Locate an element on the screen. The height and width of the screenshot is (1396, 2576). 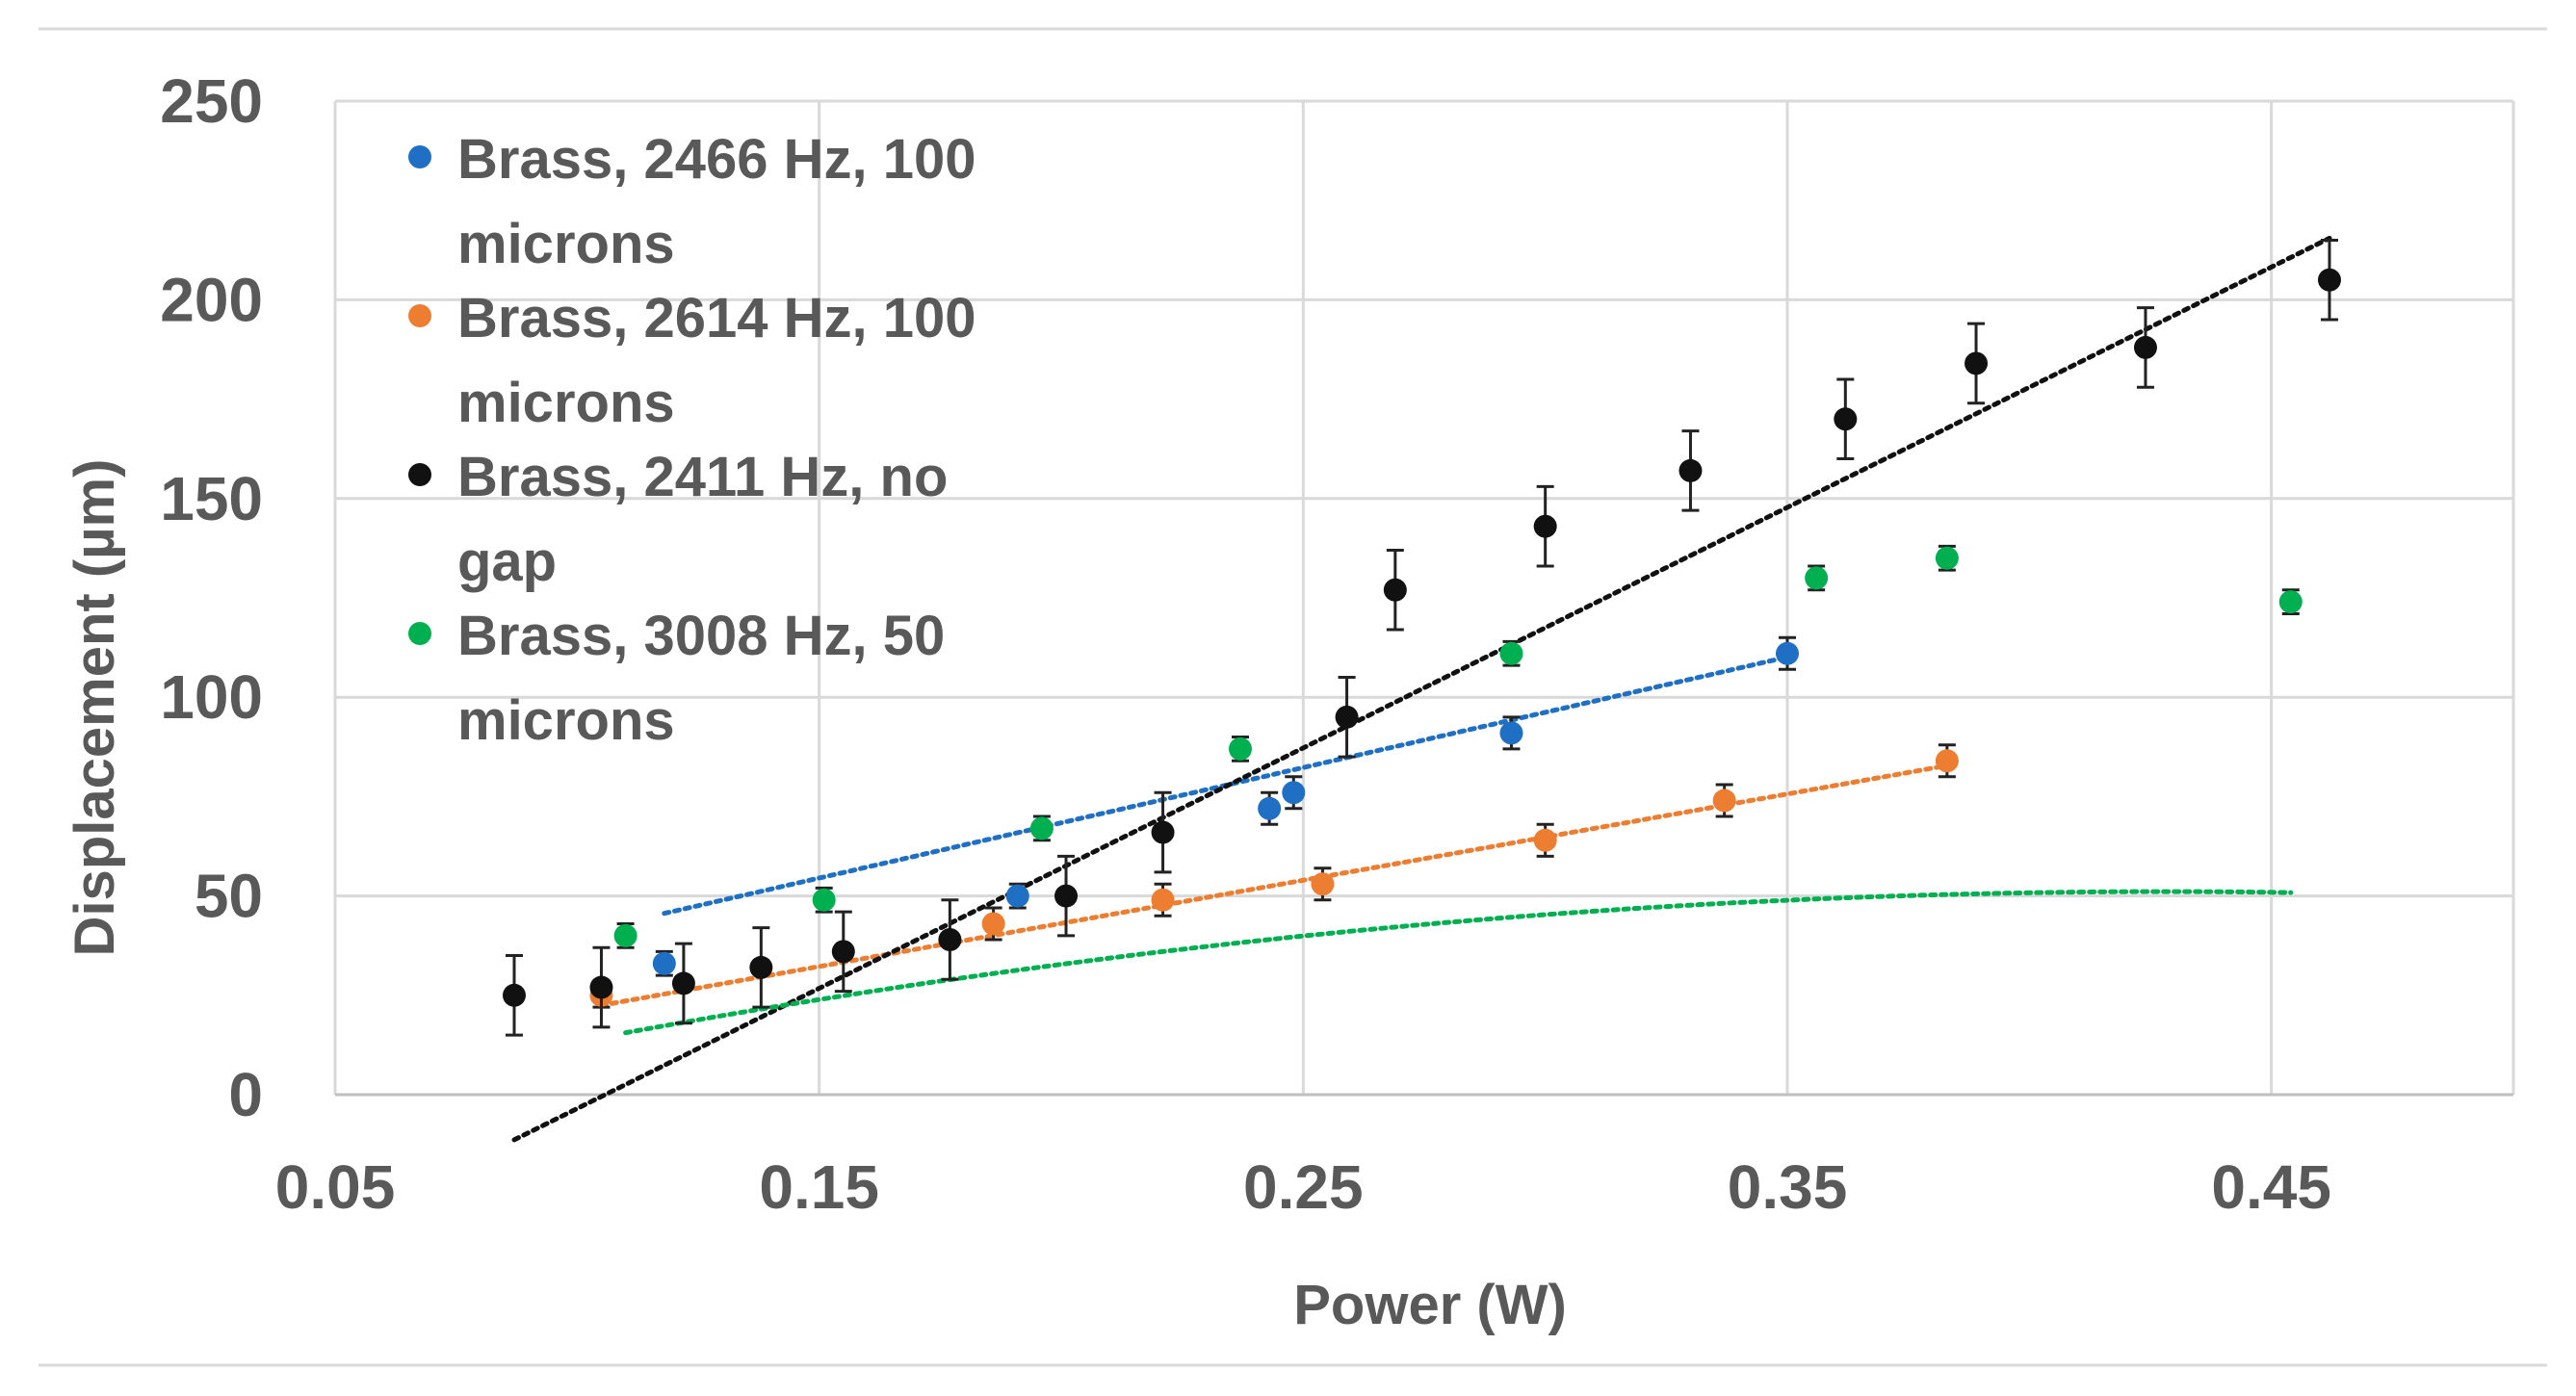
legend-entry: Brass, 2466 Hz, 100 is located at coordinates (716, 159).